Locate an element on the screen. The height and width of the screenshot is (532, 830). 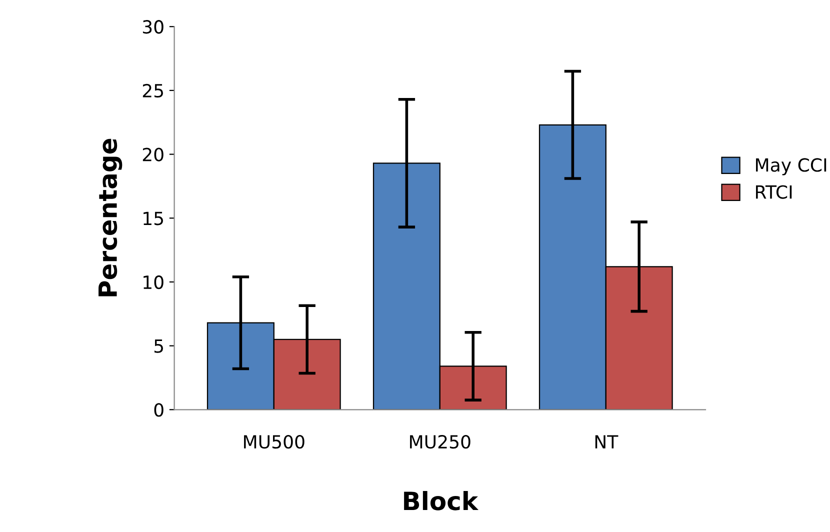
y-tick-label: 25 is located at coordinates (152, 91).